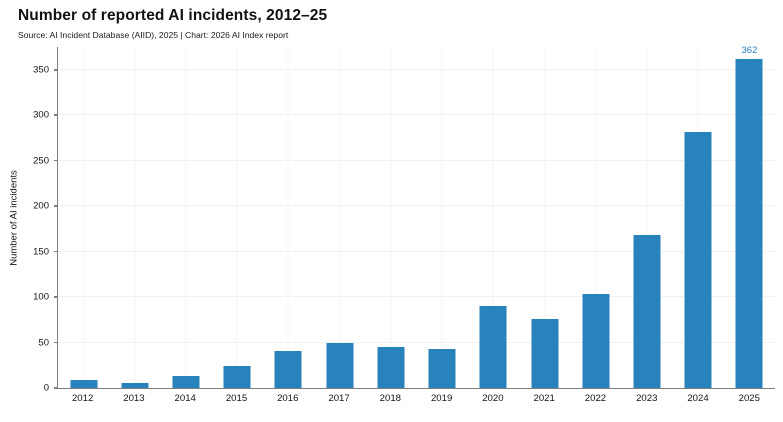  I want to click on bar-2015, so click(237, 377).